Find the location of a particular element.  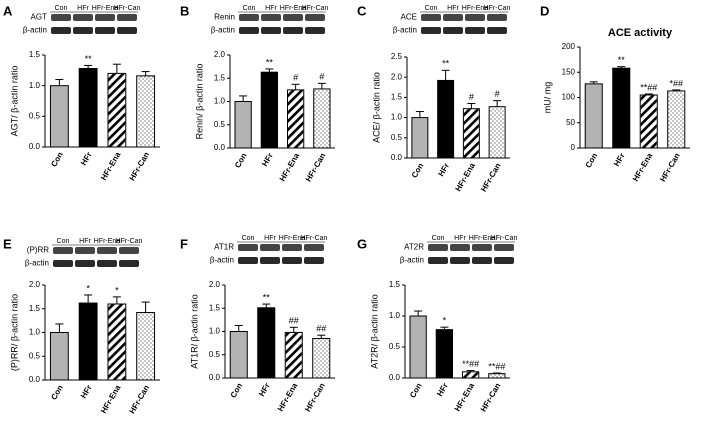

panel-letter: B is located at coordinates (184, 10).